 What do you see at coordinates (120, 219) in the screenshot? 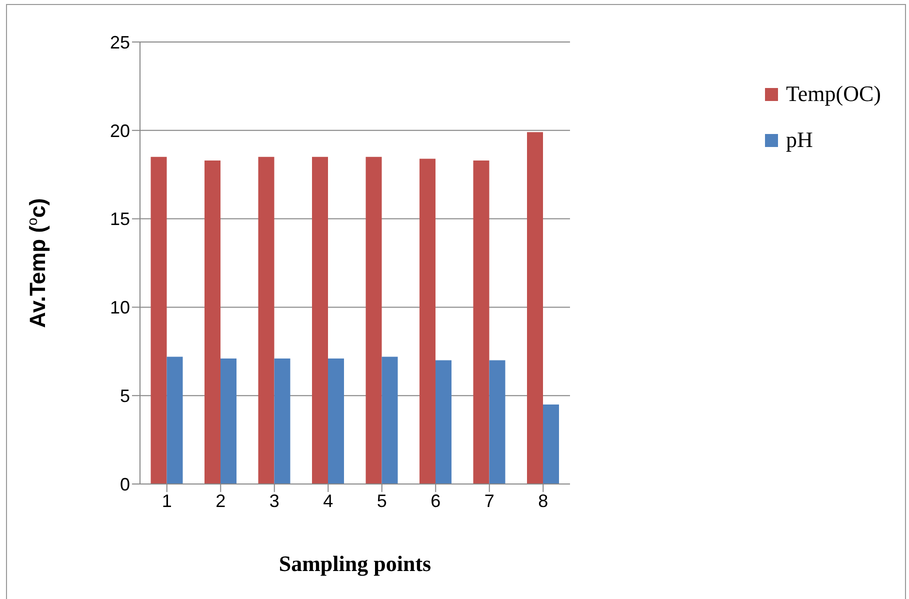
I see `y-tick-label: 15` at bounding box center [120, 219].